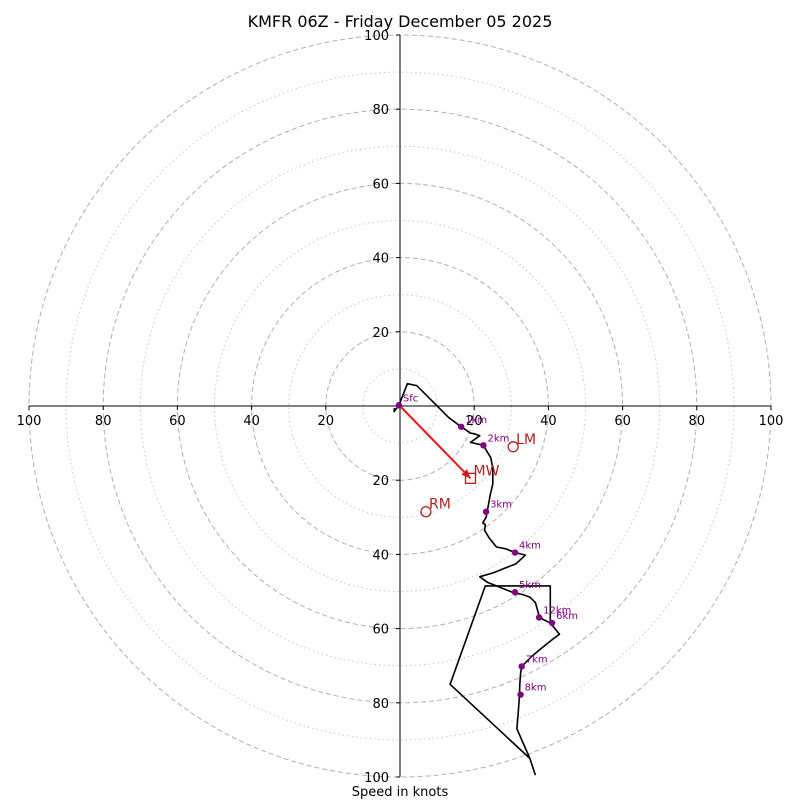 The height and width of the screenshot is (800, 800). Describe the element at coordinates (552, 623) in the screenshot. I see `height-marker-6km` at that location.